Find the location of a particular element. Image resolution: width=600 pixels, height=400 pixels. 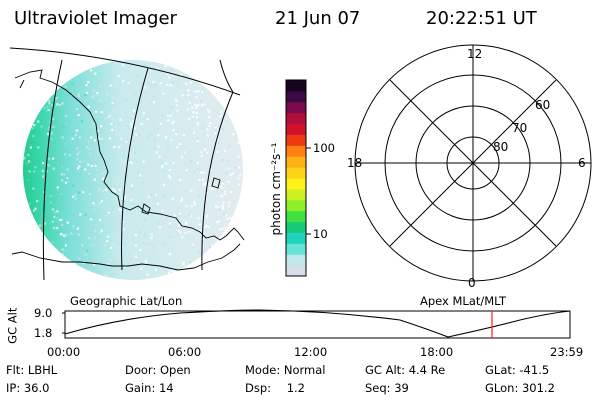

mlat-label-70: 70 is located at coordinates (520, 128).